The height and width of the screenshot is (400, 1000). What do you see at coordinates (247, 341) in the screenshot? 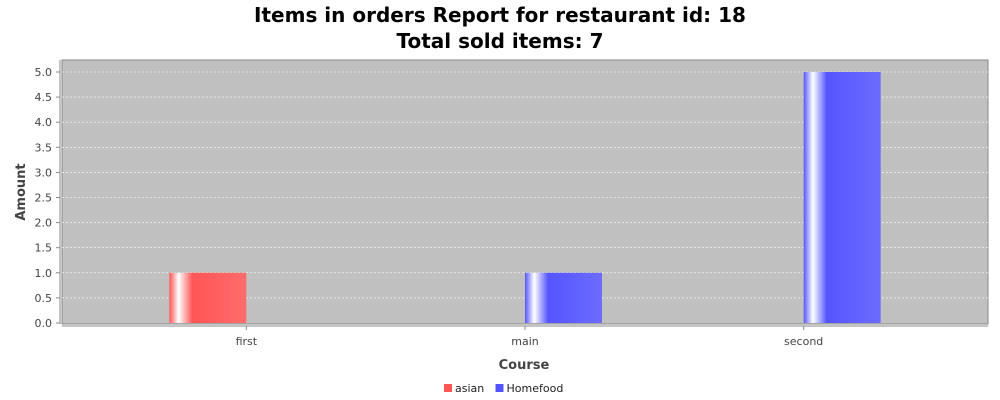
I see `x-tick-label: first` at bounding box center [247, 341].